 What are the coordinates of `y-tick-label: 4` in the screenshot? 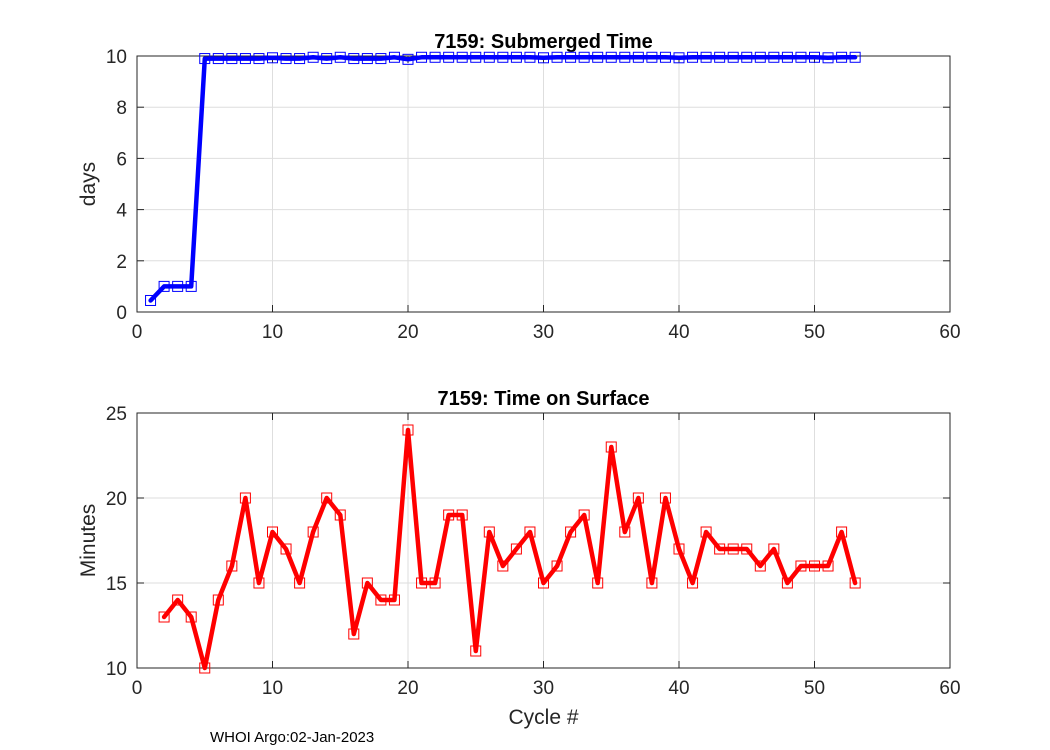 It's located at (121, 211).